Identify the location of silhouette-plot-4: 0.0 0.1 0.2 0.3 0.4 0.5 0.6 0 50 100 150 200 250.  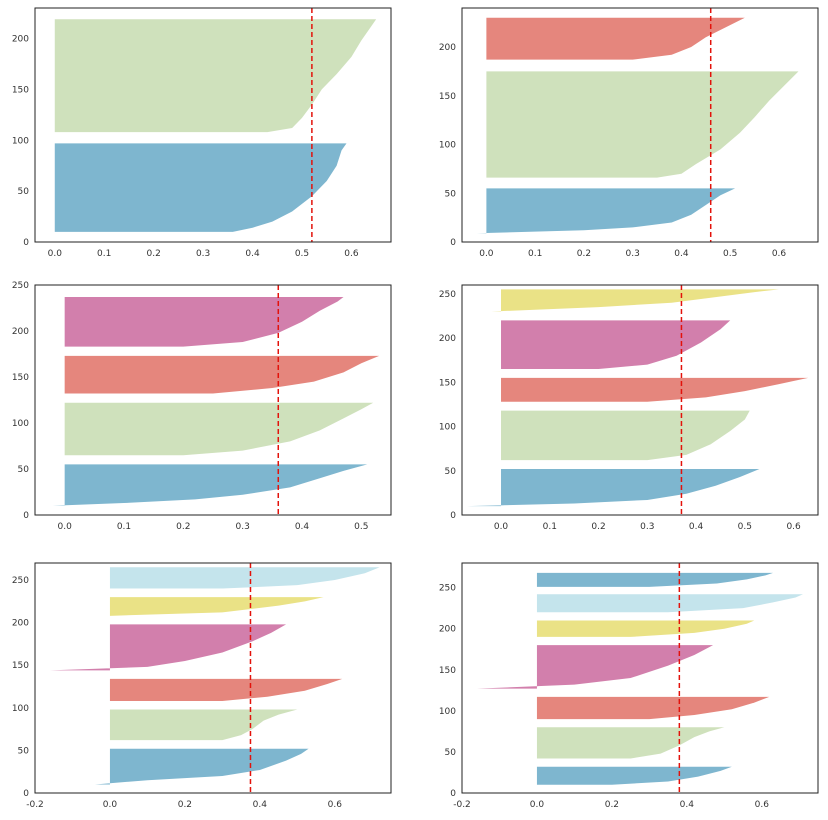
(629, 408).